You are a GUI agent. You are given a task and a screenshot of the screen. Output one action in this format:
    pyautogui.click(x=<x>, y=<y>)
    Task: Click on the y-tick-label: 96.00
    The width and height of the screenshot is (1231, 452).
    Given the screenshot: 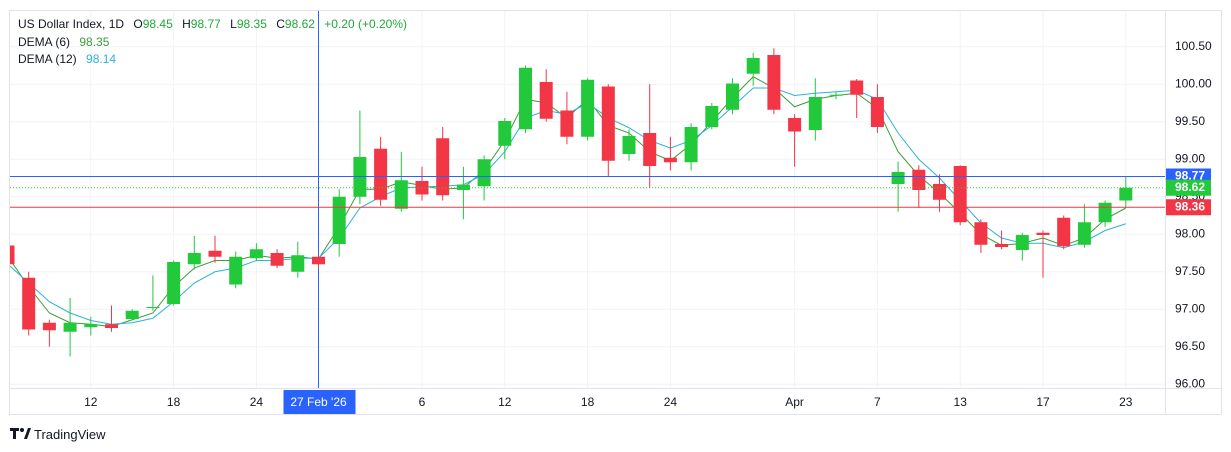 What is the action you would take?
    pyautogui.click(x=1190, y=383)
    